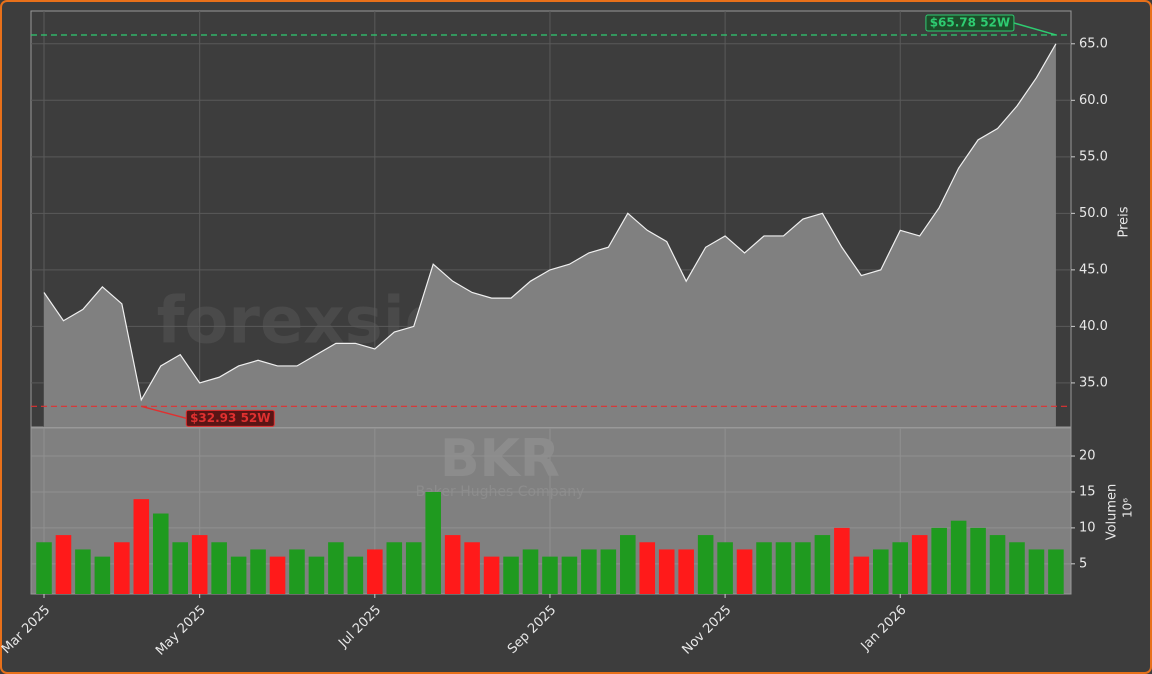 Image resolution: width=1152 pixels, height=674 pixels. I want to click on y-tick-label: 15, so click(1087, 491).